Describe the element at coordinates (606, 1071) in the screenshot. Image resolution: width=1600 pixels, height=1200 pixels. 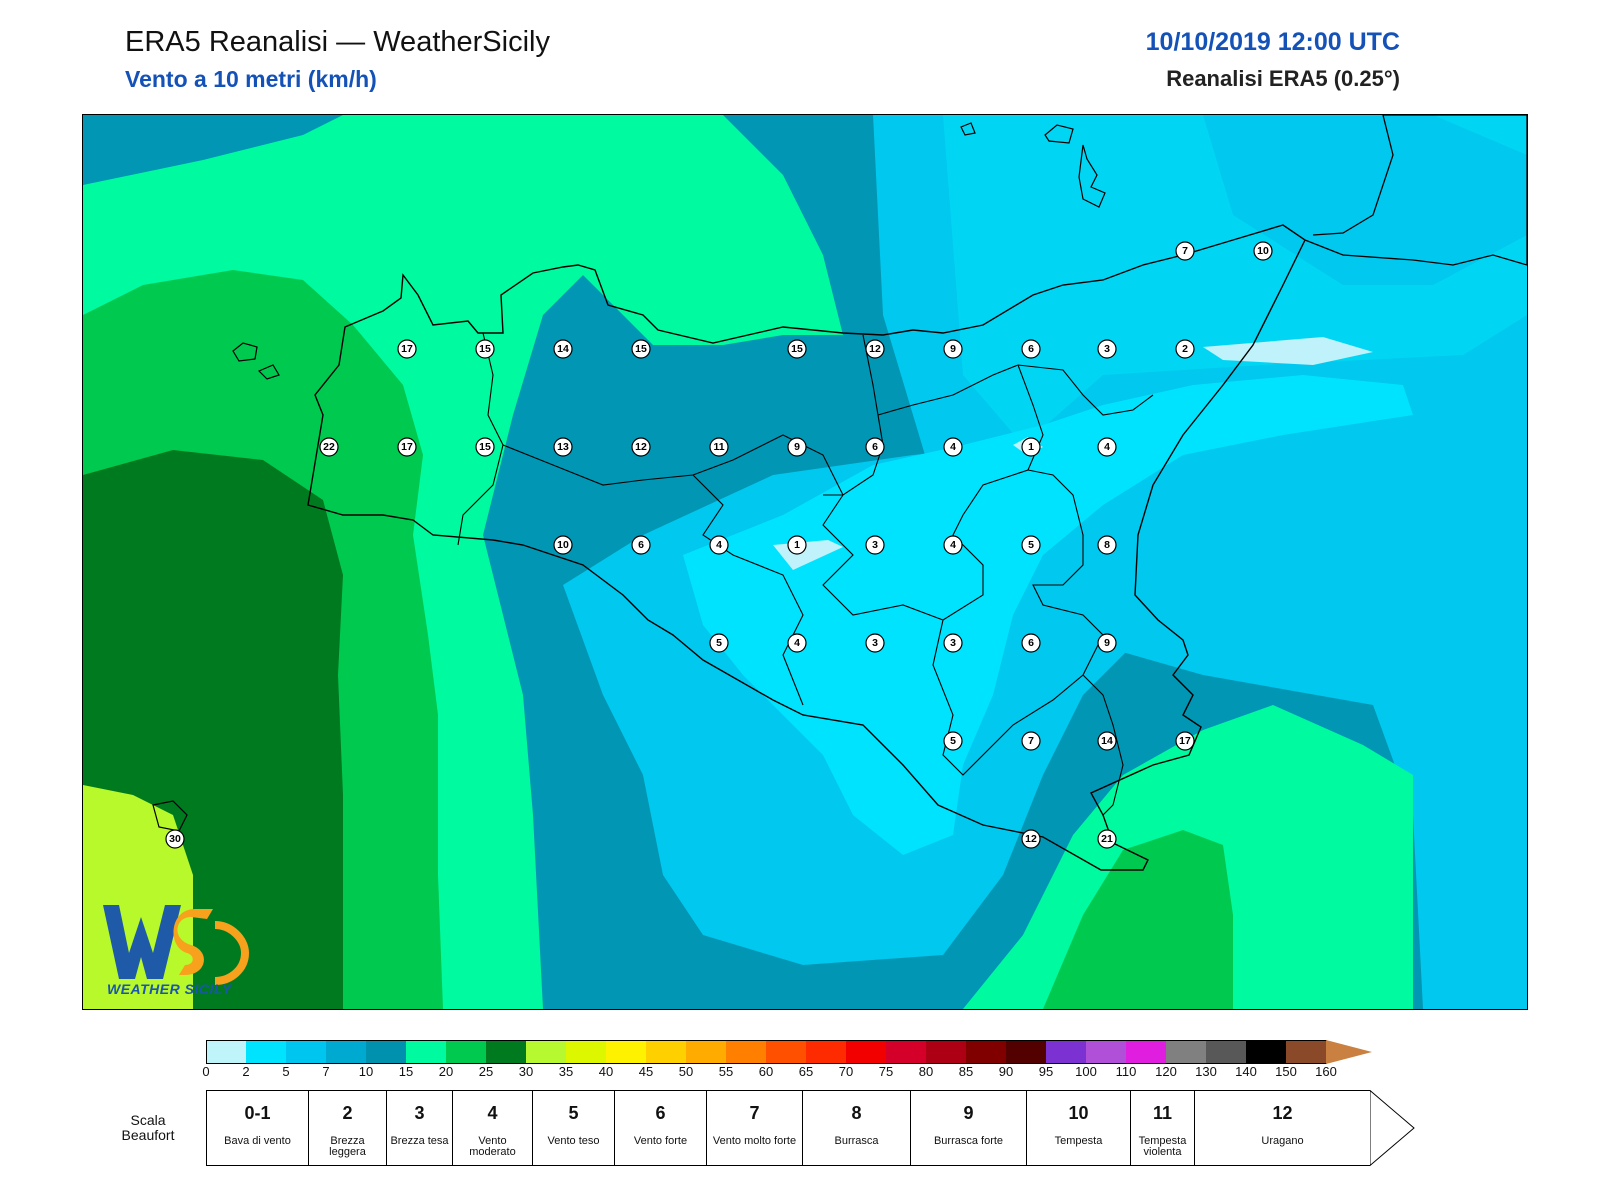
I see `colorbar-tick-label: 40` at that location.